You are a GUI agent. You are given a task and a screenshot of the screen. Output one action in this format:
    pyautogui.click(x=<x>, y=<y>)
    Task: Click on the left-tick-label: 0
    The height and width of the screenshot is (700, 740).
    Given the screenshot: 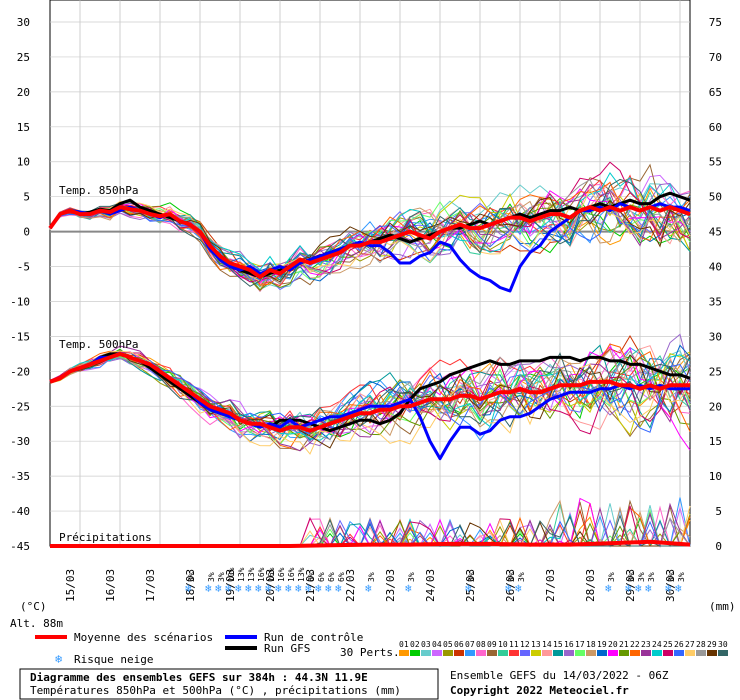 What is the action you would take?
    pyautogui.click(x=26, y=232)
    